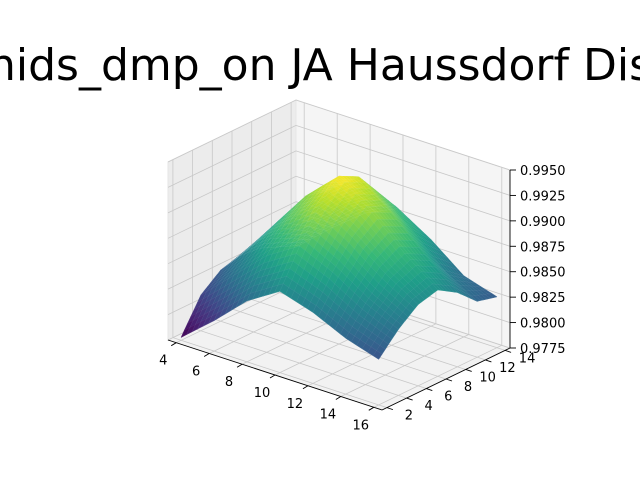 The width and height of the screenshot is (640, 480). Describe the element at coordinates (448, 397) in the screenshot. I see `y-tick-label: 6` at that location.